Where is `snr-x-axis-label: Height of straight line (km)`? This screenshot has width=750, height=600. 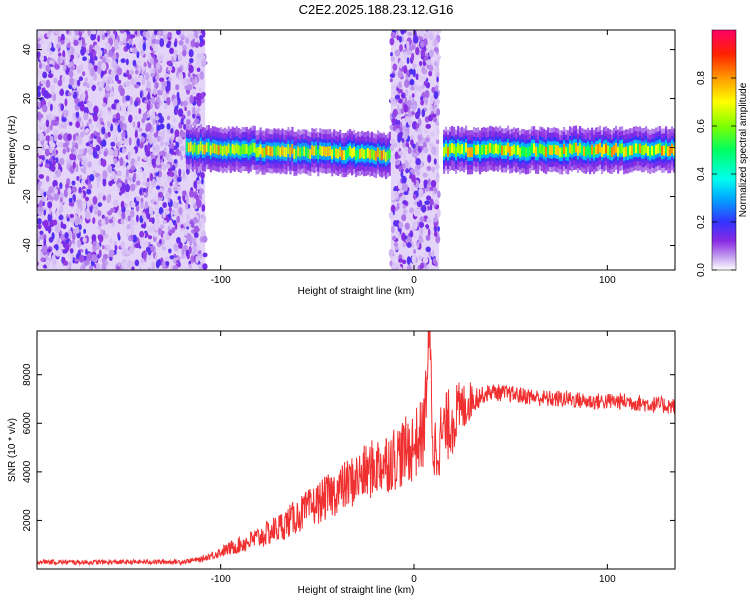
snr-x-axis-label: Height of straight line (km) is located at coordinates (356, 590).